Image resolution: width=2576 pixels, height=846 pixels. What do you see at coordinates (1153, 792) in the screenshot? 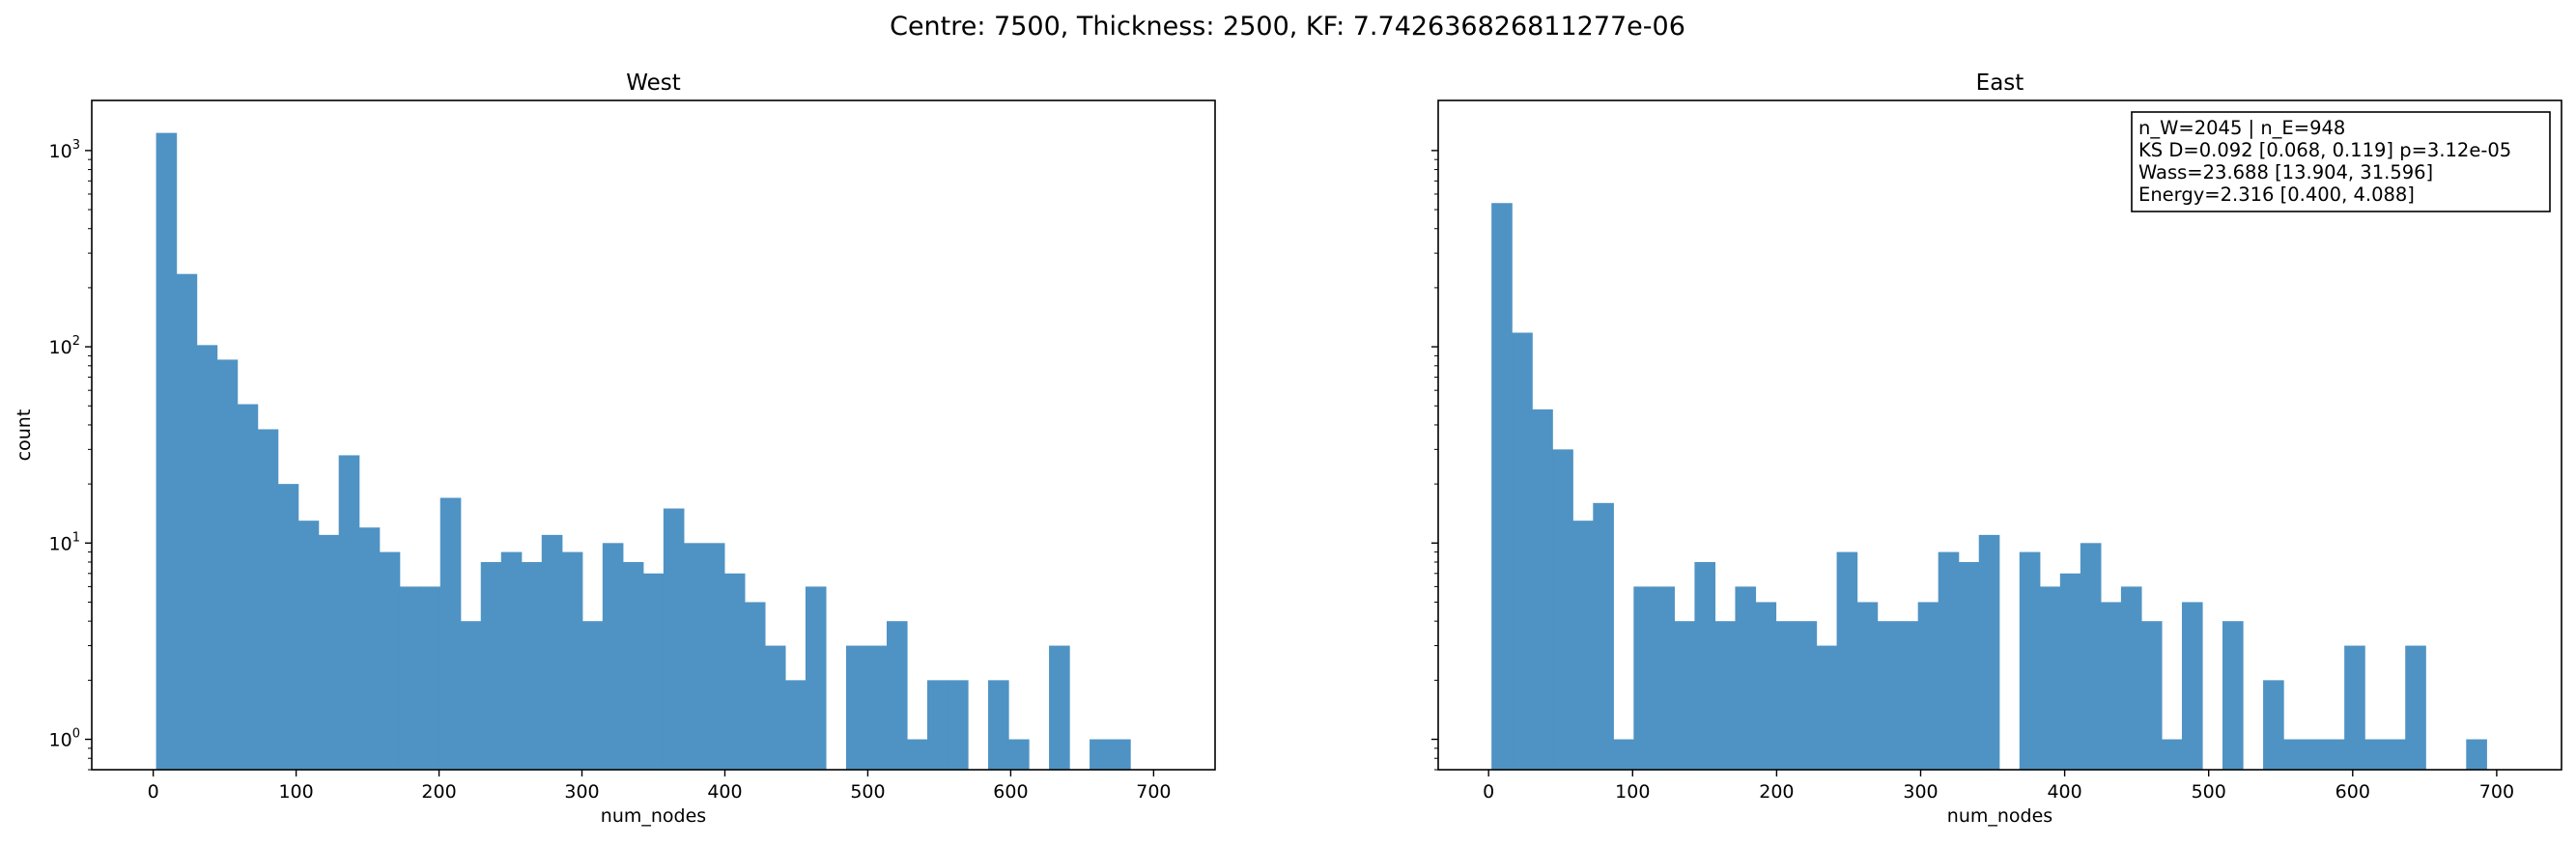
I see `west-xtick-label: 700` at bounding box center [1153, 792].